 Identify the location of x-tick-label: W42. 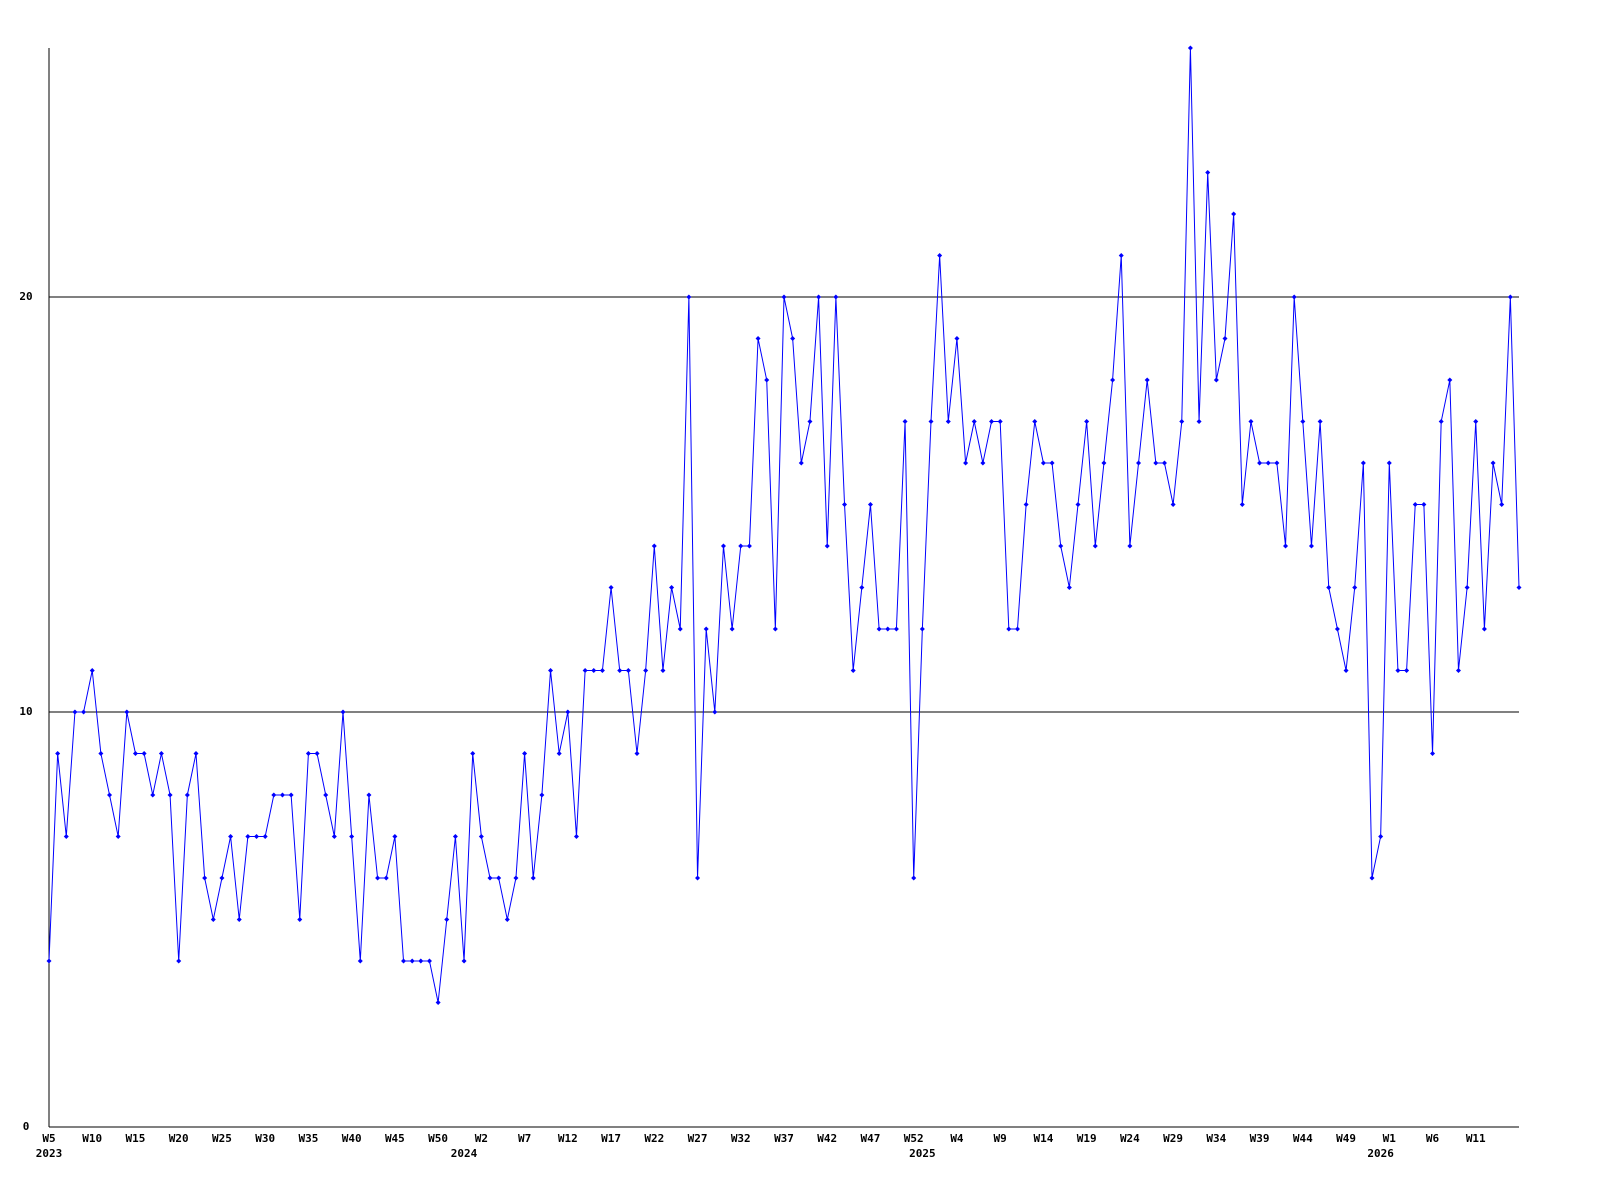
(827, 1138).